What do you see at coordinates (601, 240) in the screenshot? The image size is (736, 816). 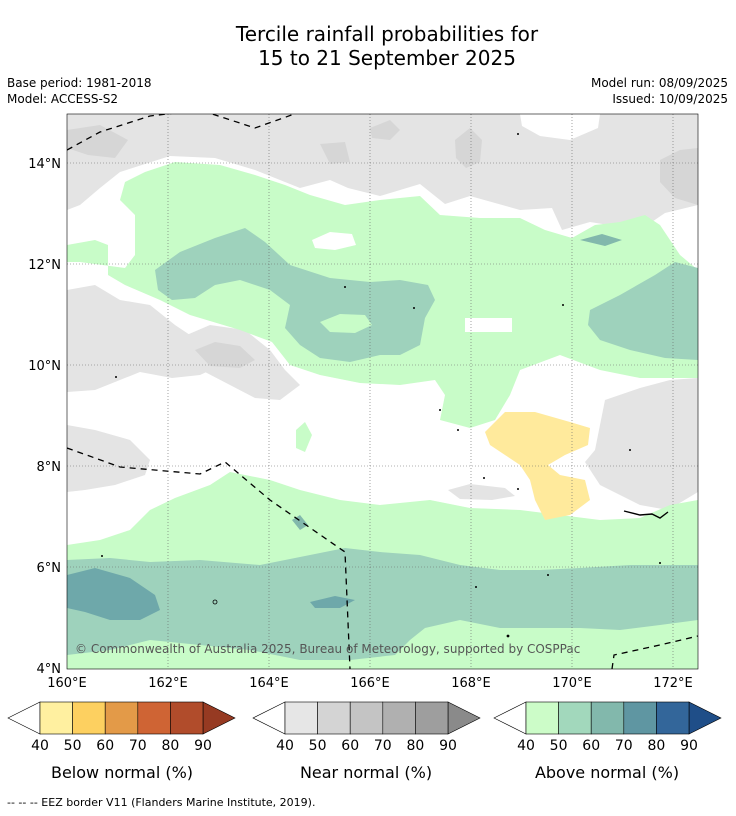 I see `above-normal-east-dark` at bounding box center [601, 240].